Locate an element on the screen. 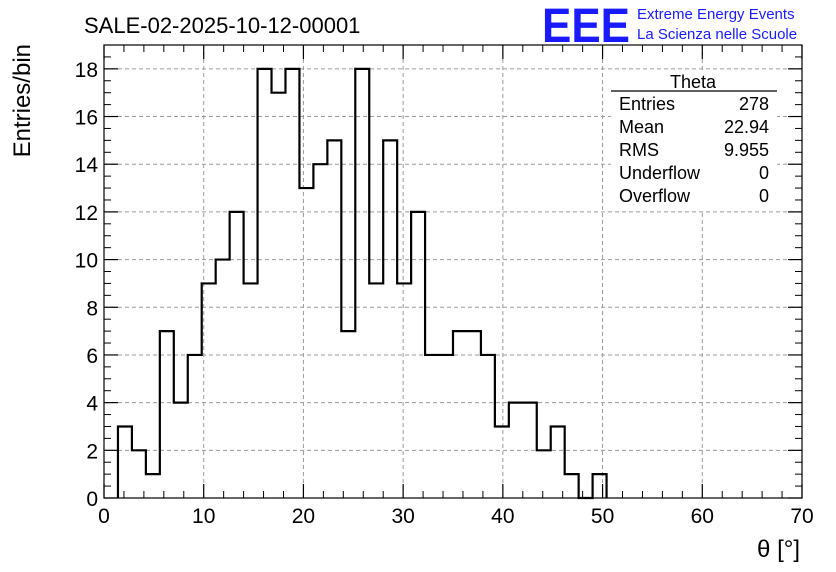  stats-value-underflow: 0 is located at coordinates (764, 173).